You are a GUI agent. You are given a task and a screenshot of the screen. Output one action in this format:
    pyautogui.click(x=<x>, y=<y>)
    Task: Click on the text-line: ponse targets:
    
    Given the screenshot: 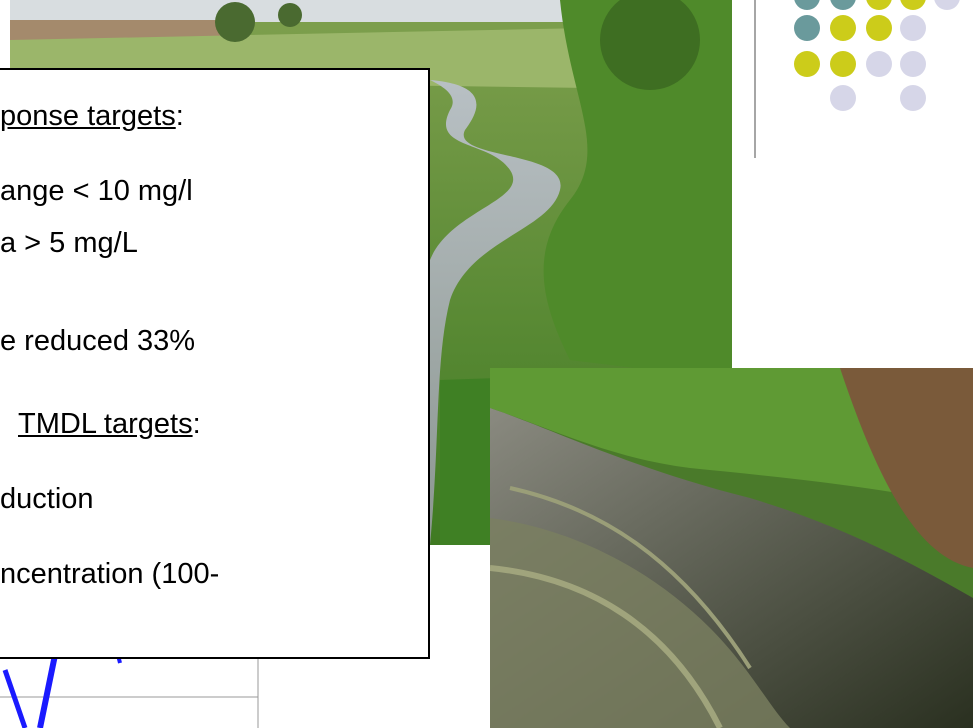 What is the action you would take?
    pyautogui.click(x=92, y=116)
    